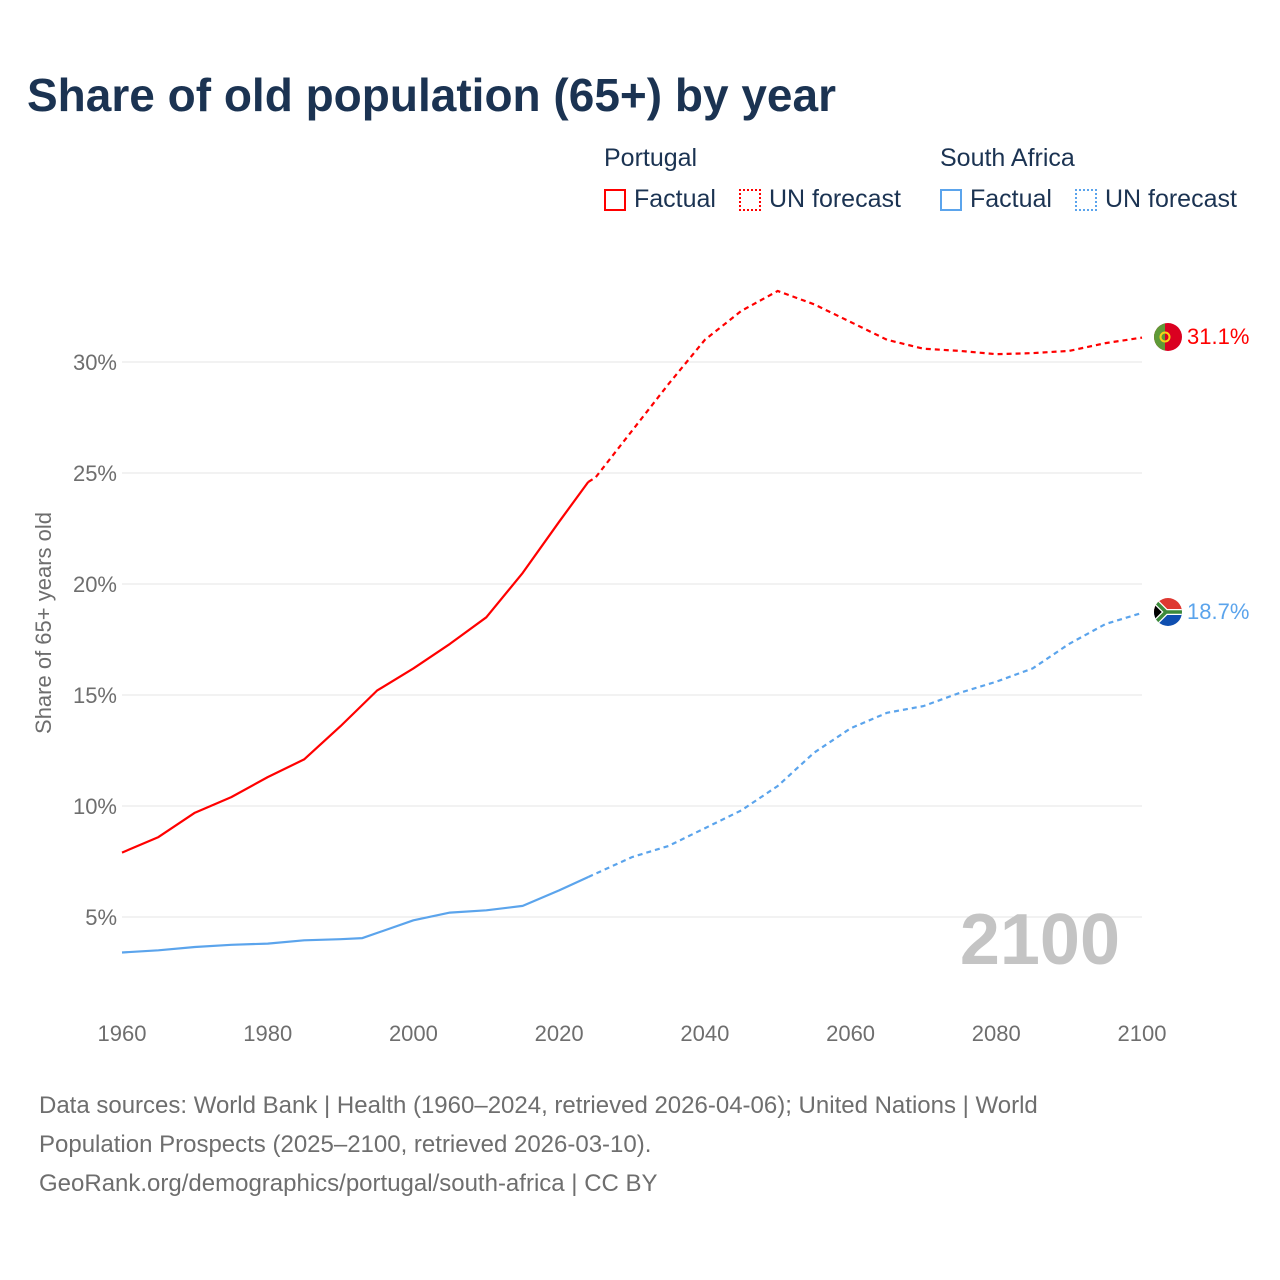 The width and height of the screenshot is (1280, 1280). Describe the element at coordinates (1088, 181) in the screenshot. I see `legend-group-south-africa: South Africa Factual UN forecast` at that location.